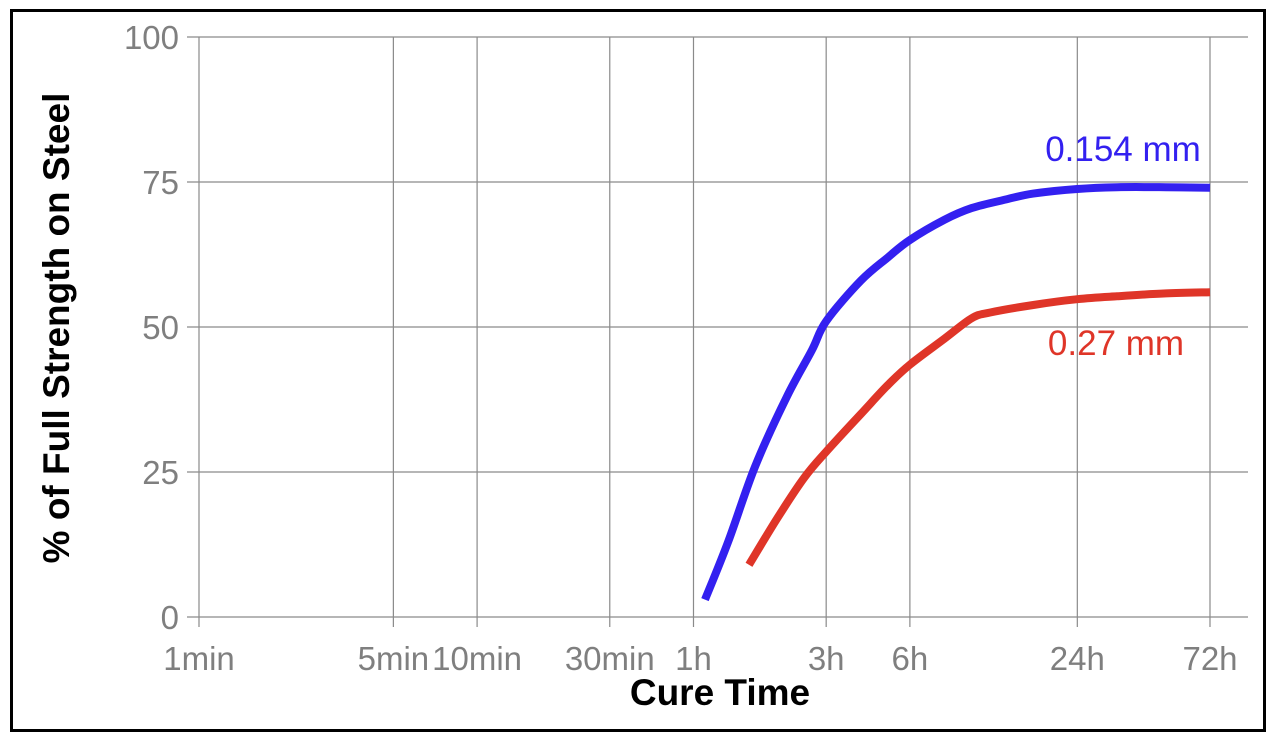  What do you see at coordinates (56, 328) in the screenshot?
I see `y-axis-title: % of Full Strength on Steel` at bounding box center [56, 328].